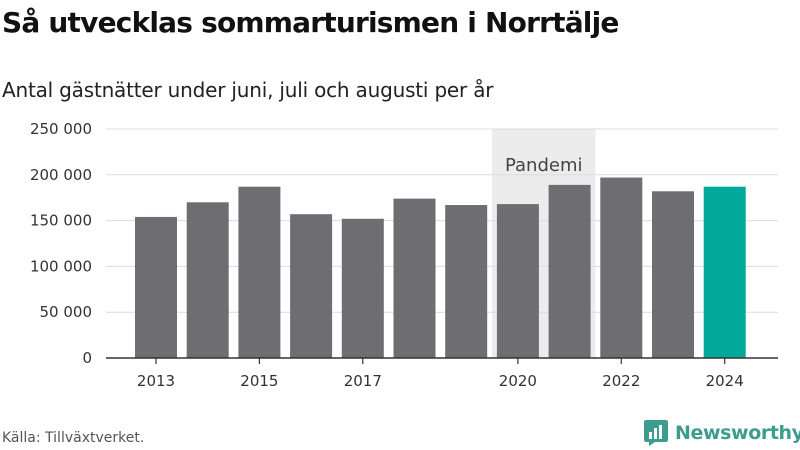 This screenshot has height=450, width=800. I want to click on bar-2020, so click(517, 281).